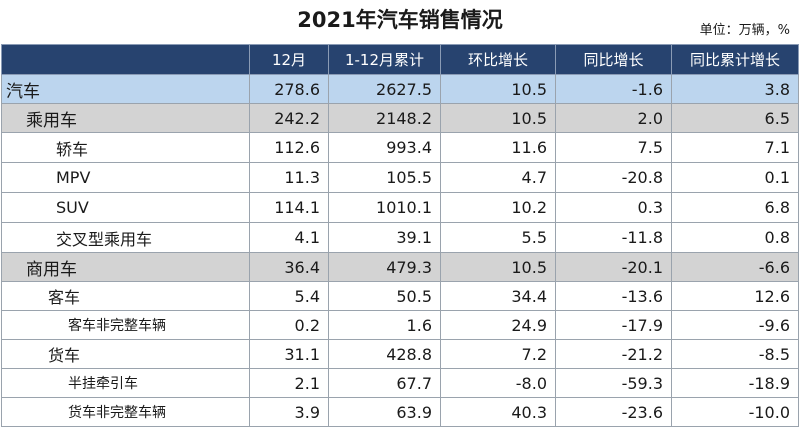  I want to click on table-row: 货车 31.1 428.8 7.2 -21.2 -8.5, so click(400, 354).